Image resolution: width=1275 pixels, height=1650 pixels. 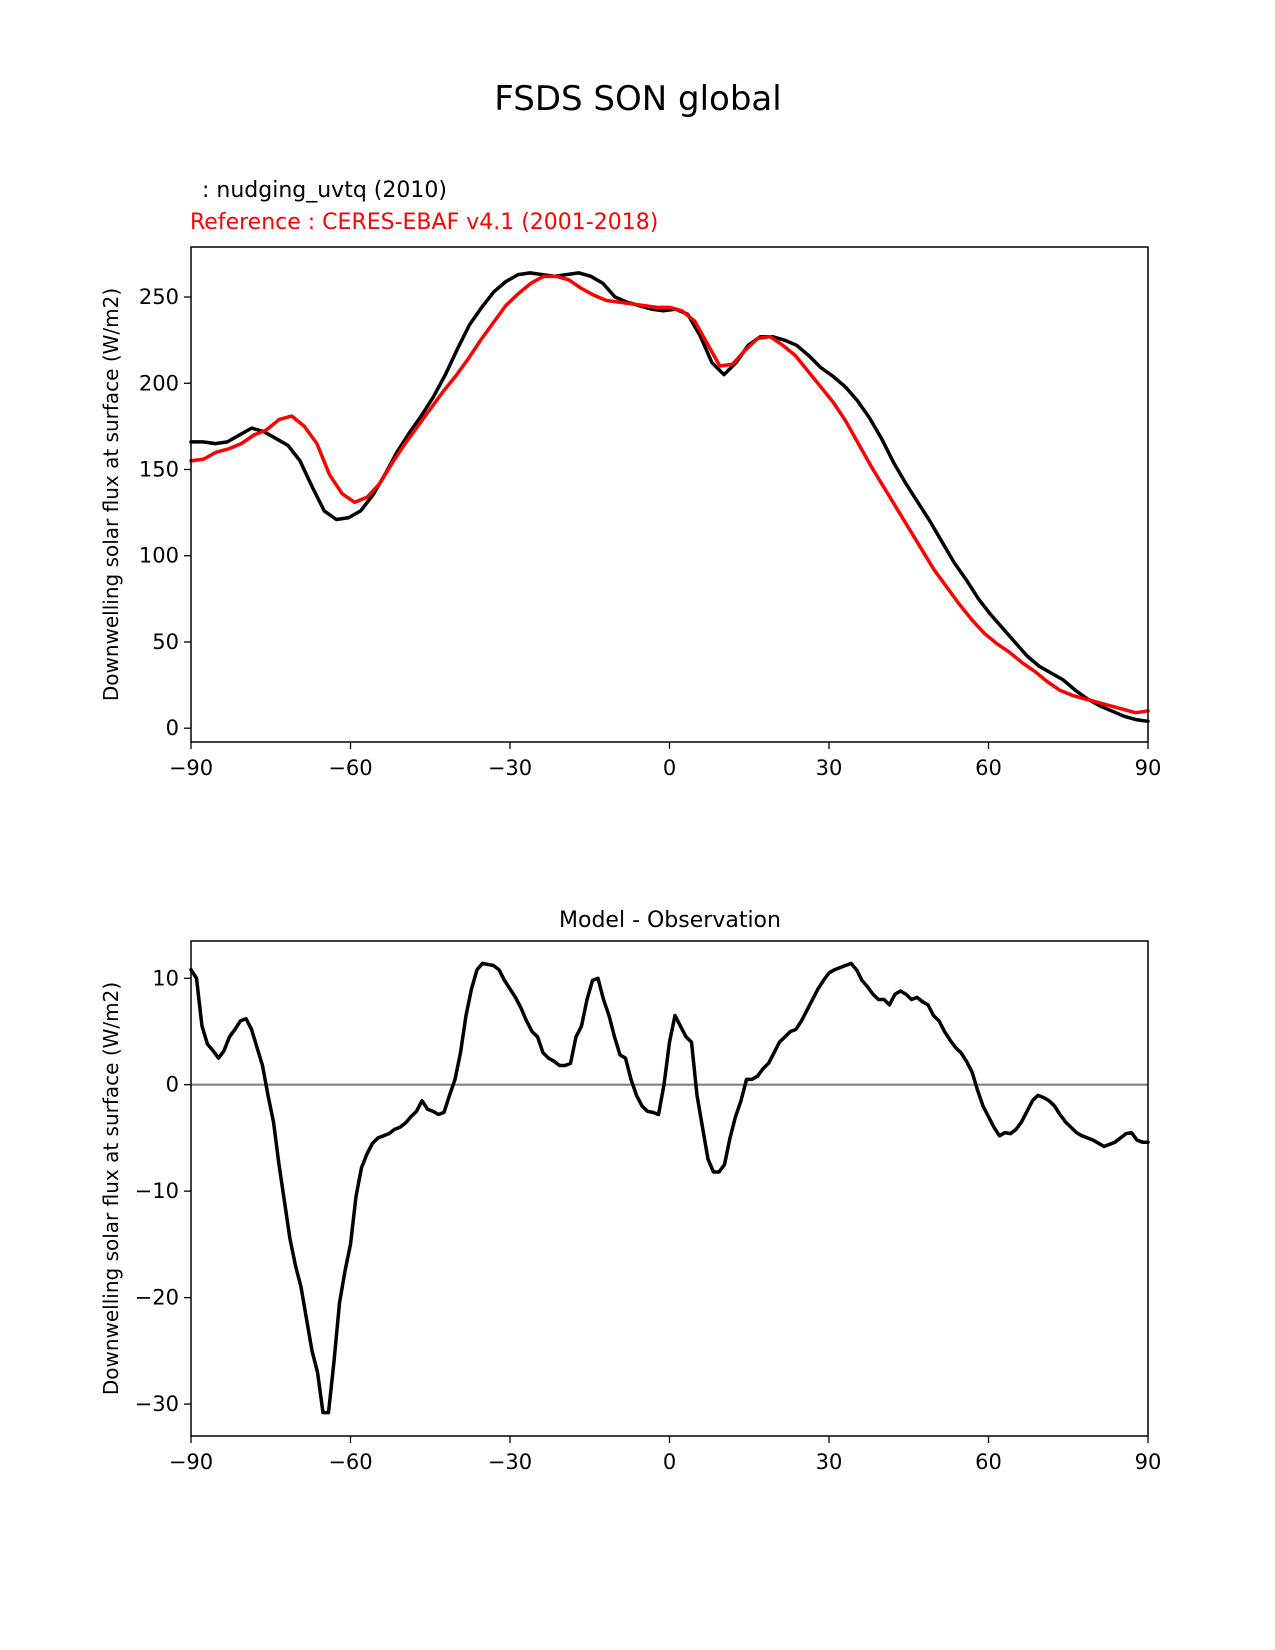 I want to click on figure-title: FSDS SON global, so click(x=637, y=99).